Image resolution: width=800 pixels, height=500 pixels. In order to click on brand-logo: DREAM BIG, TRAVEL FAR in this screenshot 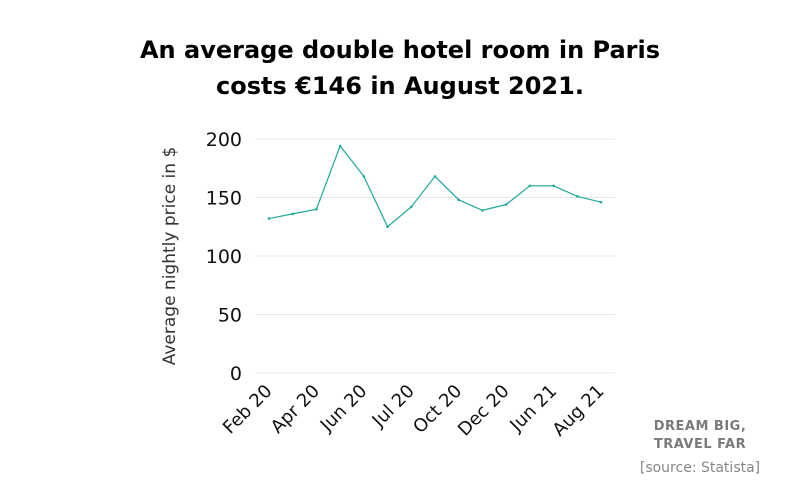, I will do `click(700, 436)`.